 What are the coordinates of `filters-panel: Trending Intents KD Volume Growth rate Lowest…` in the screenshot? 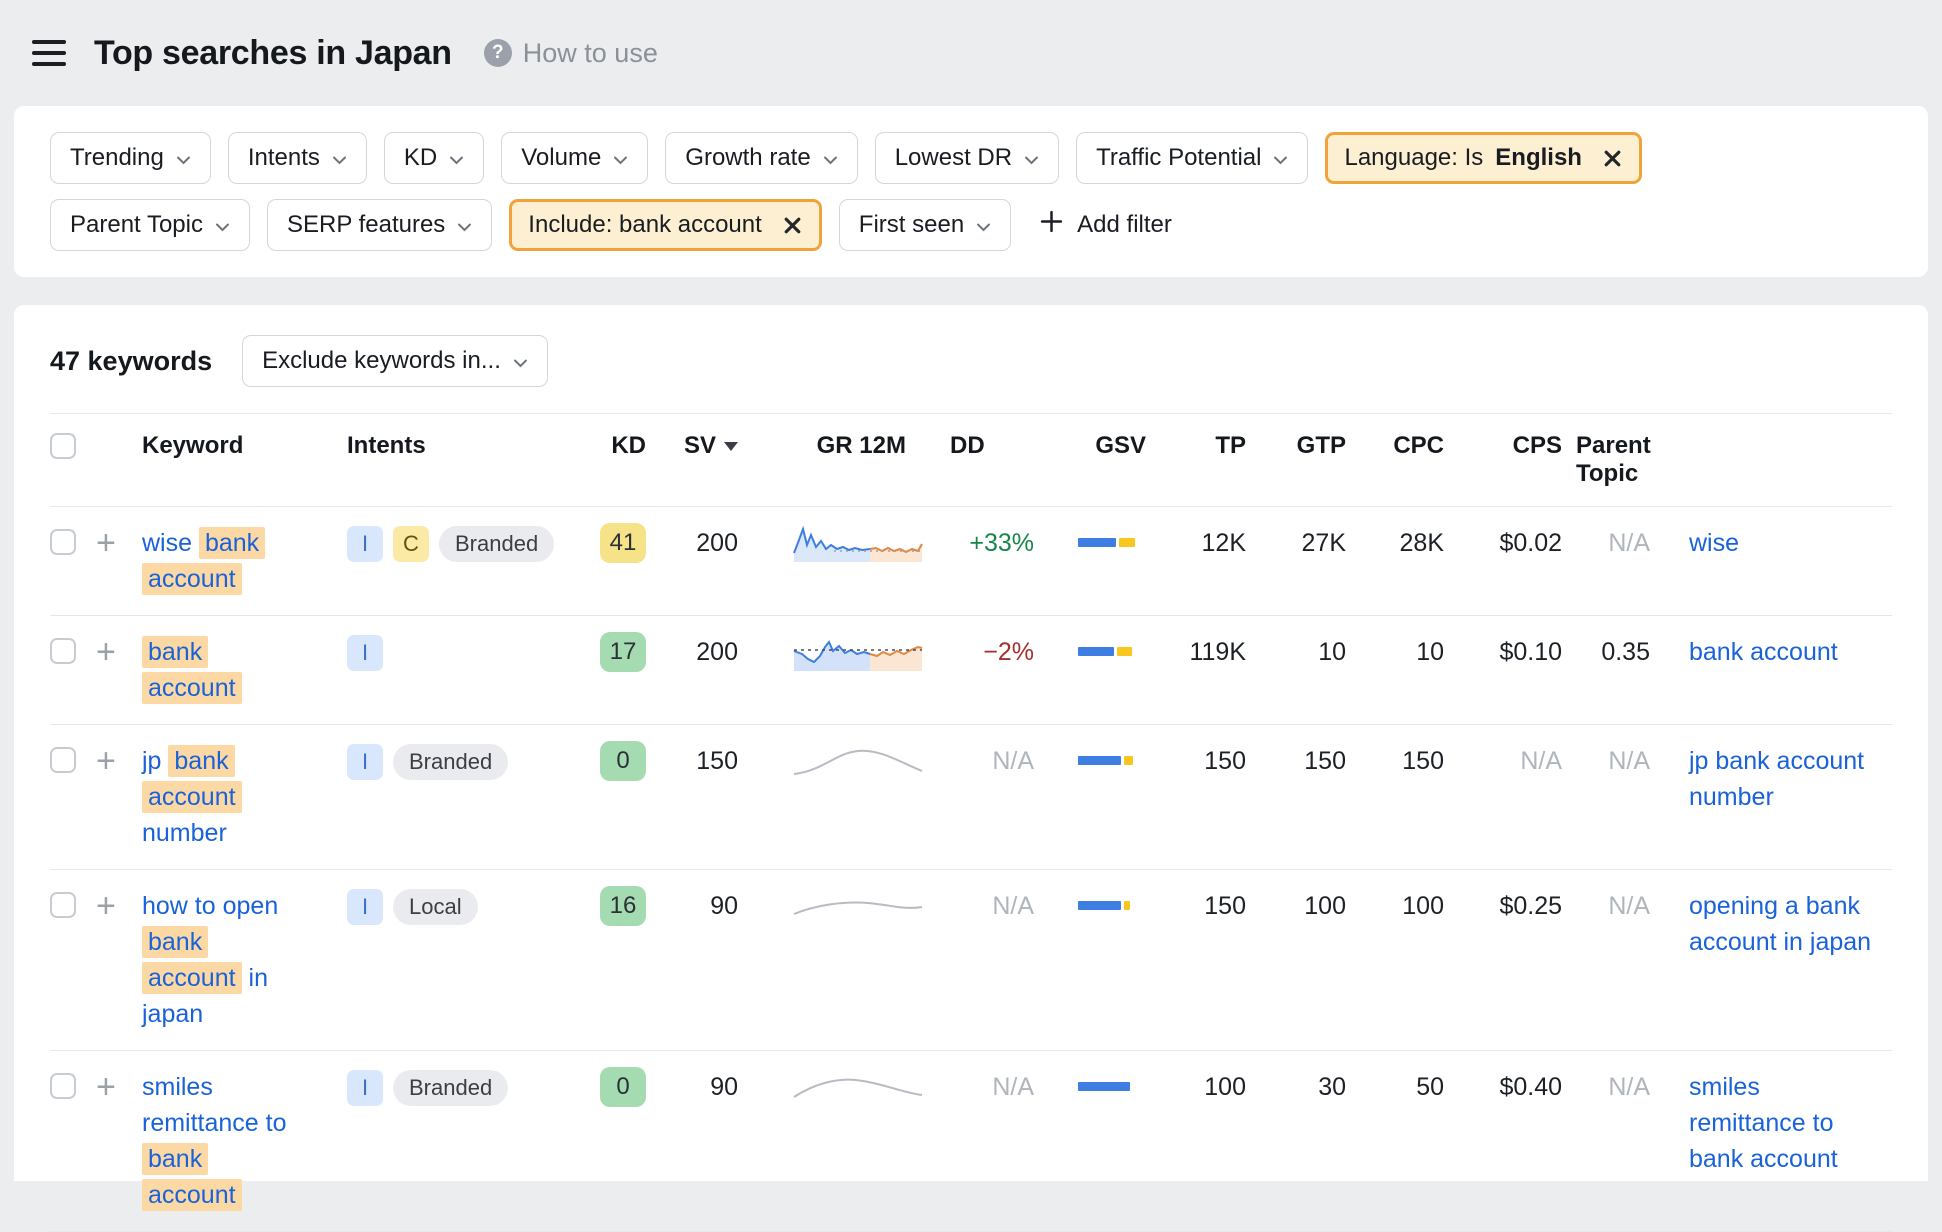 It's located at (971, 191).